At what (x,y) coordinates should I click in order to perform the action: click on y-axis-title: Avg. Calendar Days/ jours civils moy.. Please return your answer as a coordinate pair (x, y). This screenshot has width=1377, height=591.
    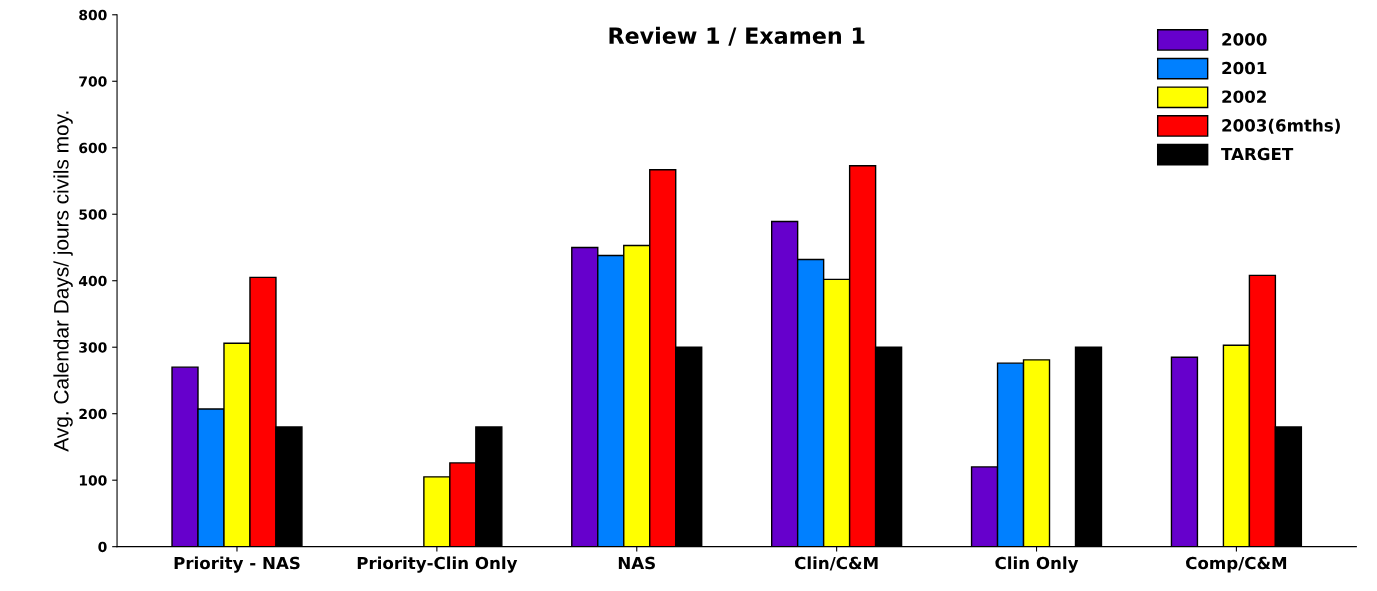
    Looking at the image, I should click on (63, 281).